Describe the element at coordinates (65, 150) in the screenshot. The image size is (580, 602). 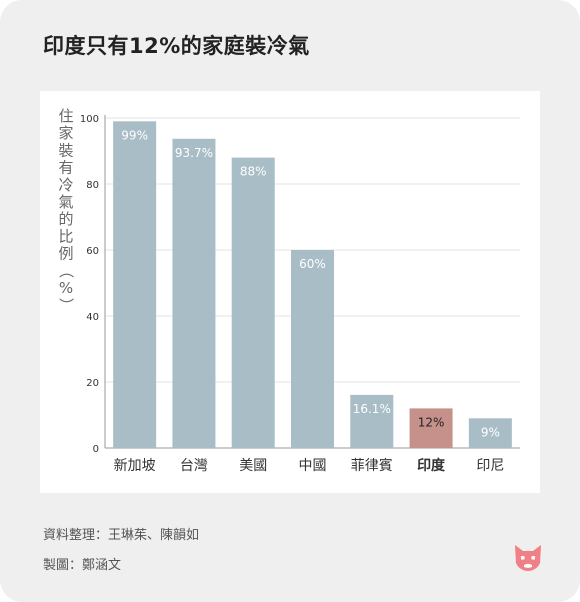
I see `y-axis-label-char: 裝` at that location.